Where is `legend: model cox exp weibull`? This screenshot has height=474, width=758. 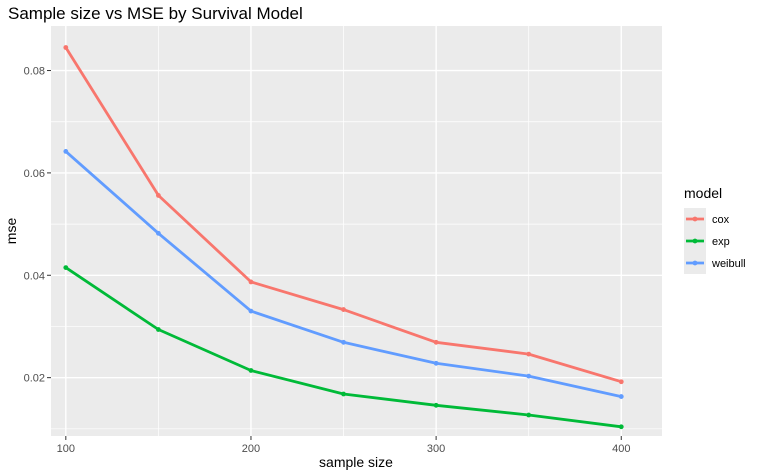 legend: model cox exp weibull is located at coordinates (715, 229).